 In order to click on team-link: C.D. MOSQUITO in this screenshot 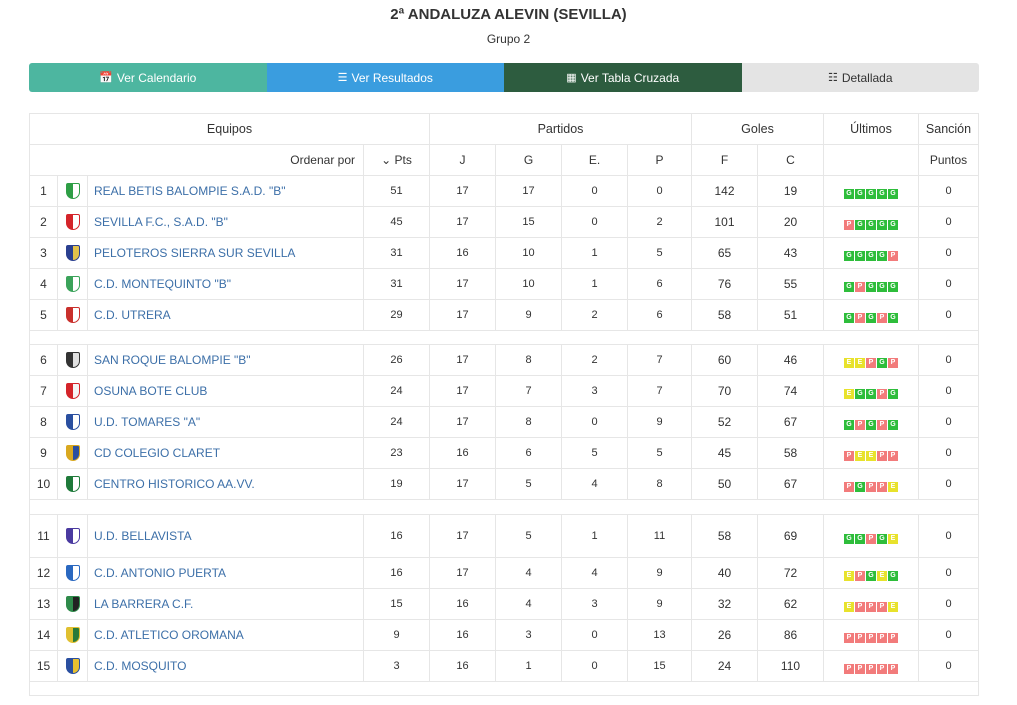, I will do `click(225, 666)`.